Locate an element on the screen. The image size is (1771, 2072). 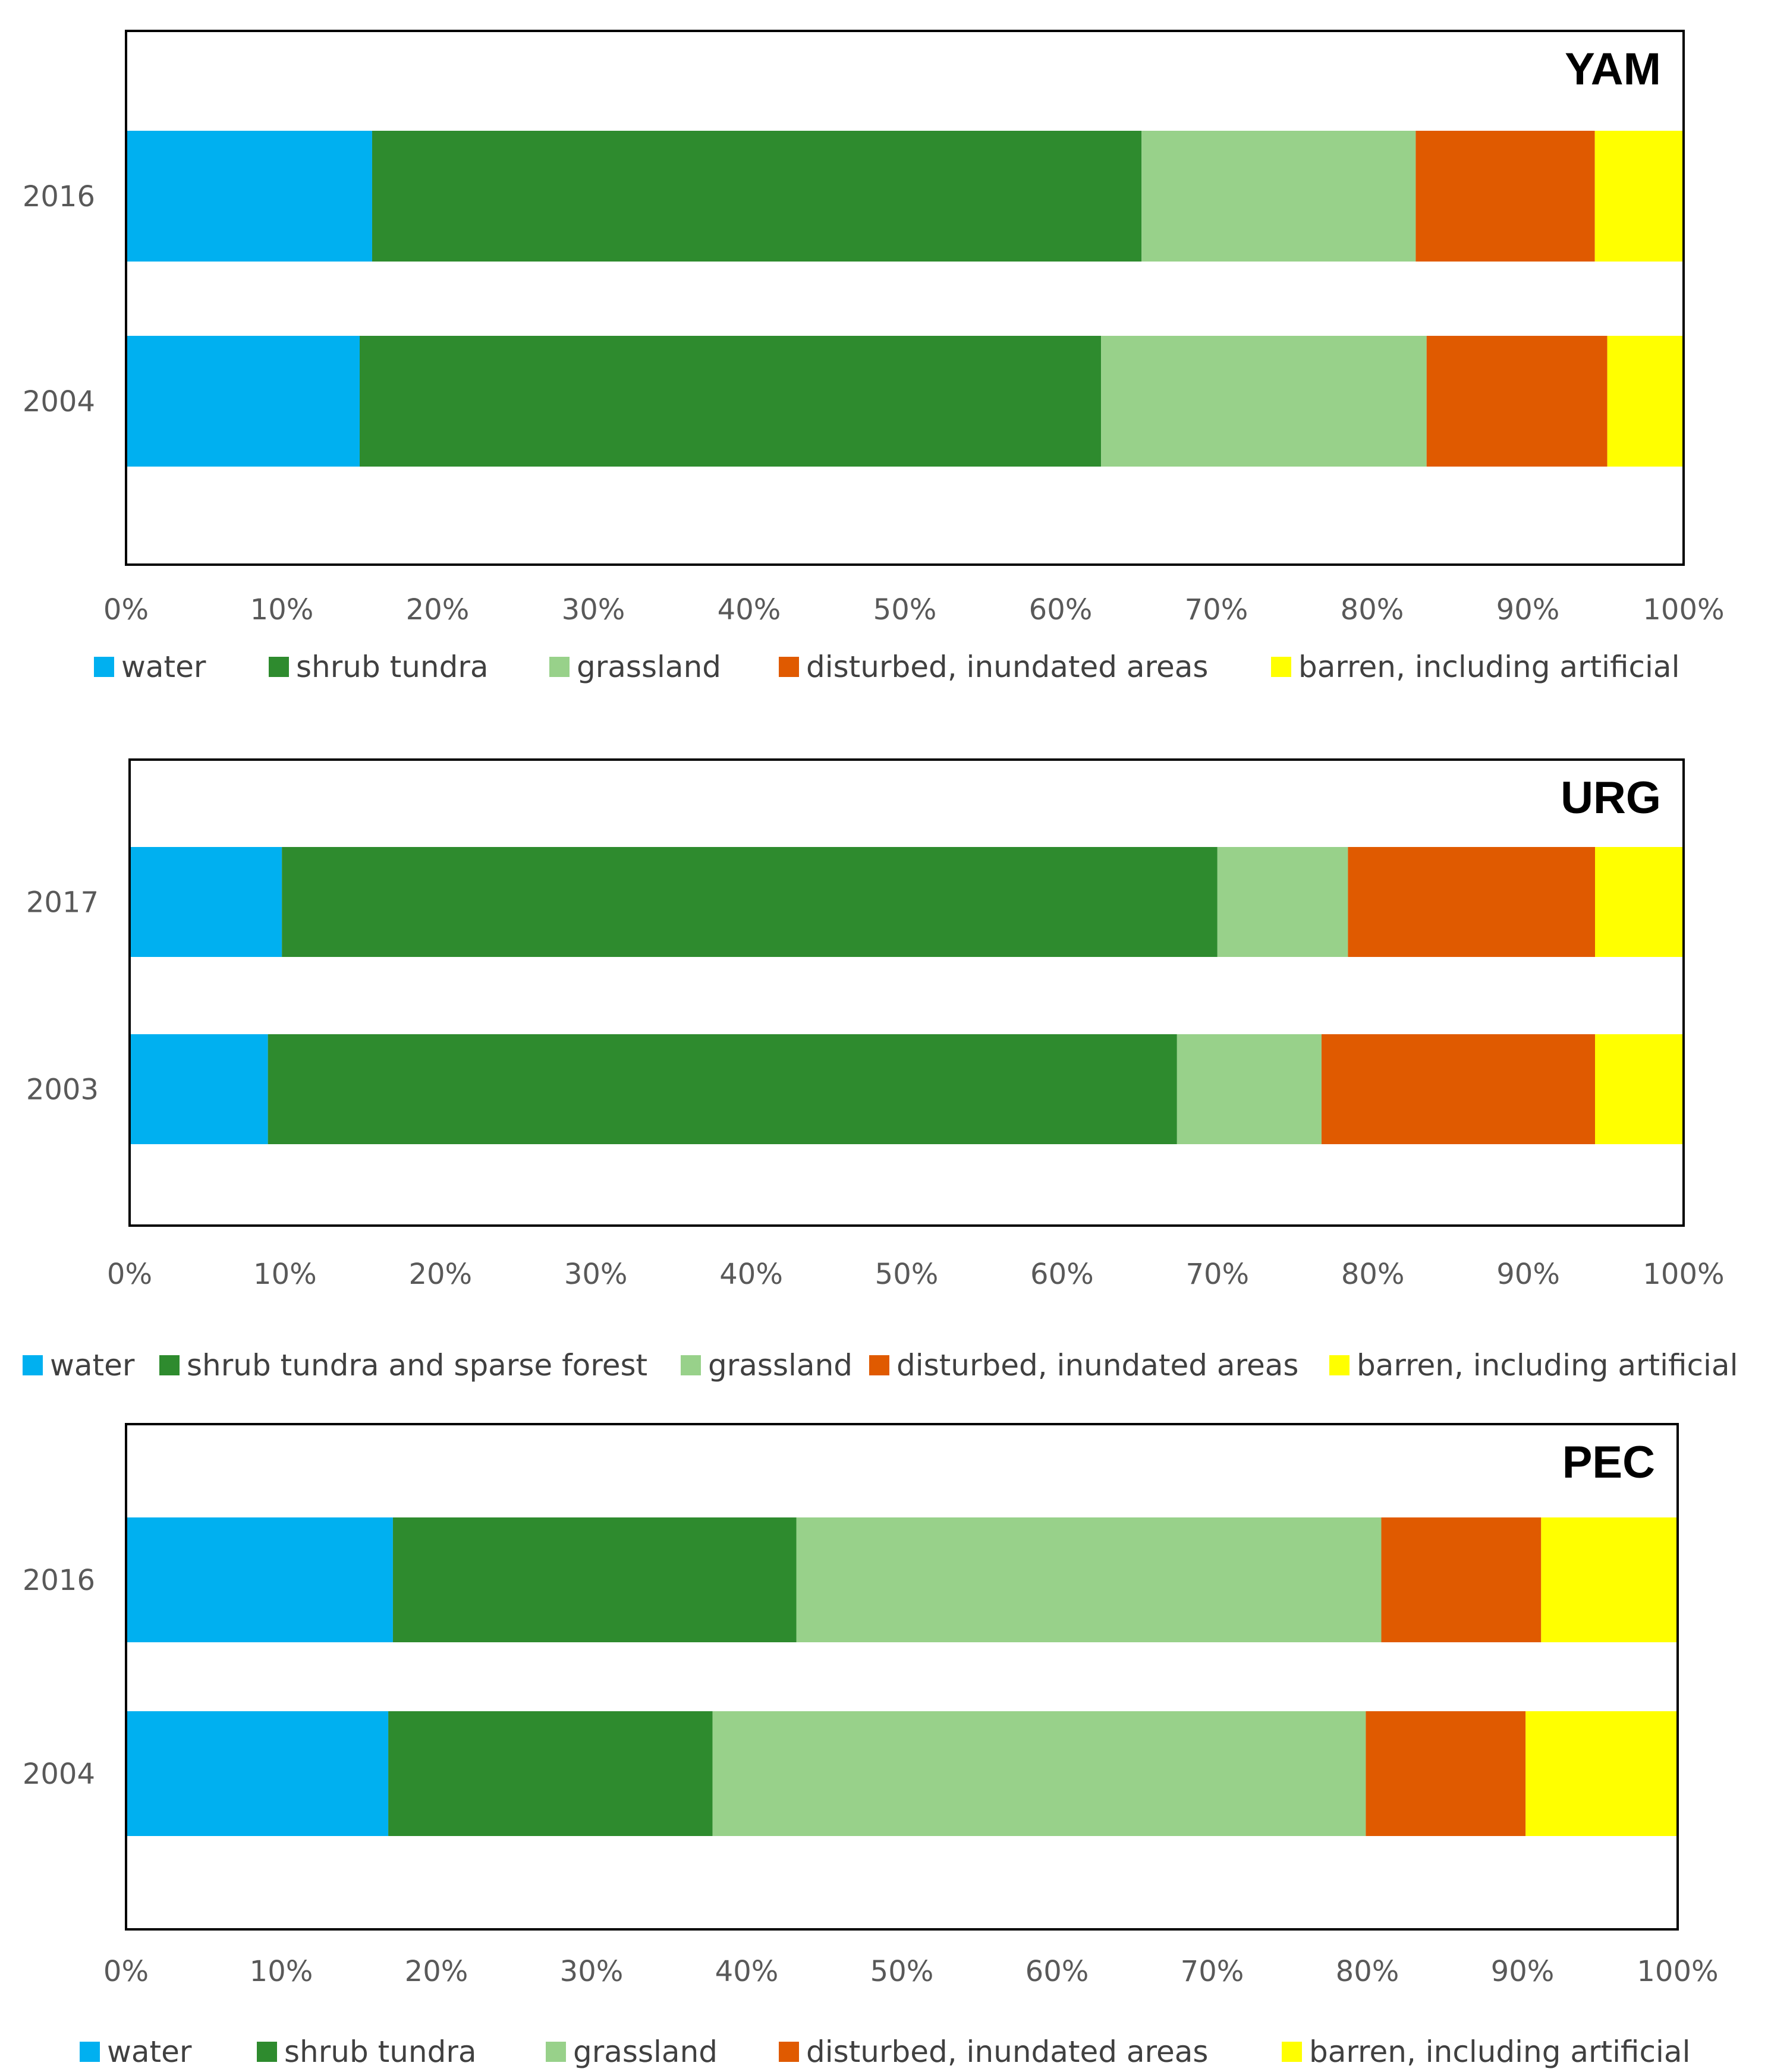
bar-2003-grass is located at coordinates (1249, 1089).